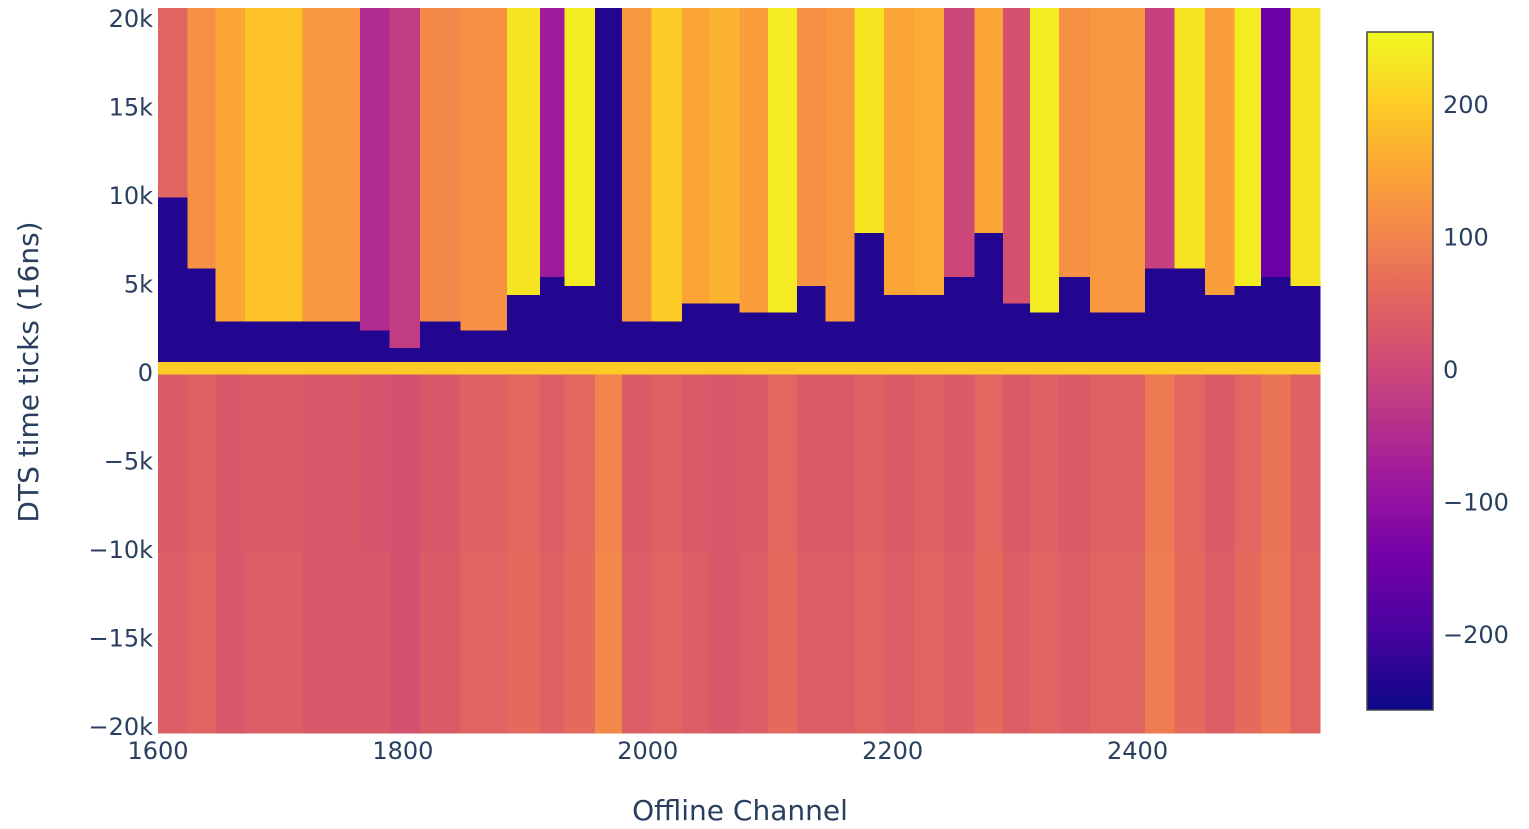 This screenshot has width=1529, height=829. What do you see at coordinates (157, 751) in the screenshot?
I see `x-tick-label: 1600` at bounding box center [157, 751].